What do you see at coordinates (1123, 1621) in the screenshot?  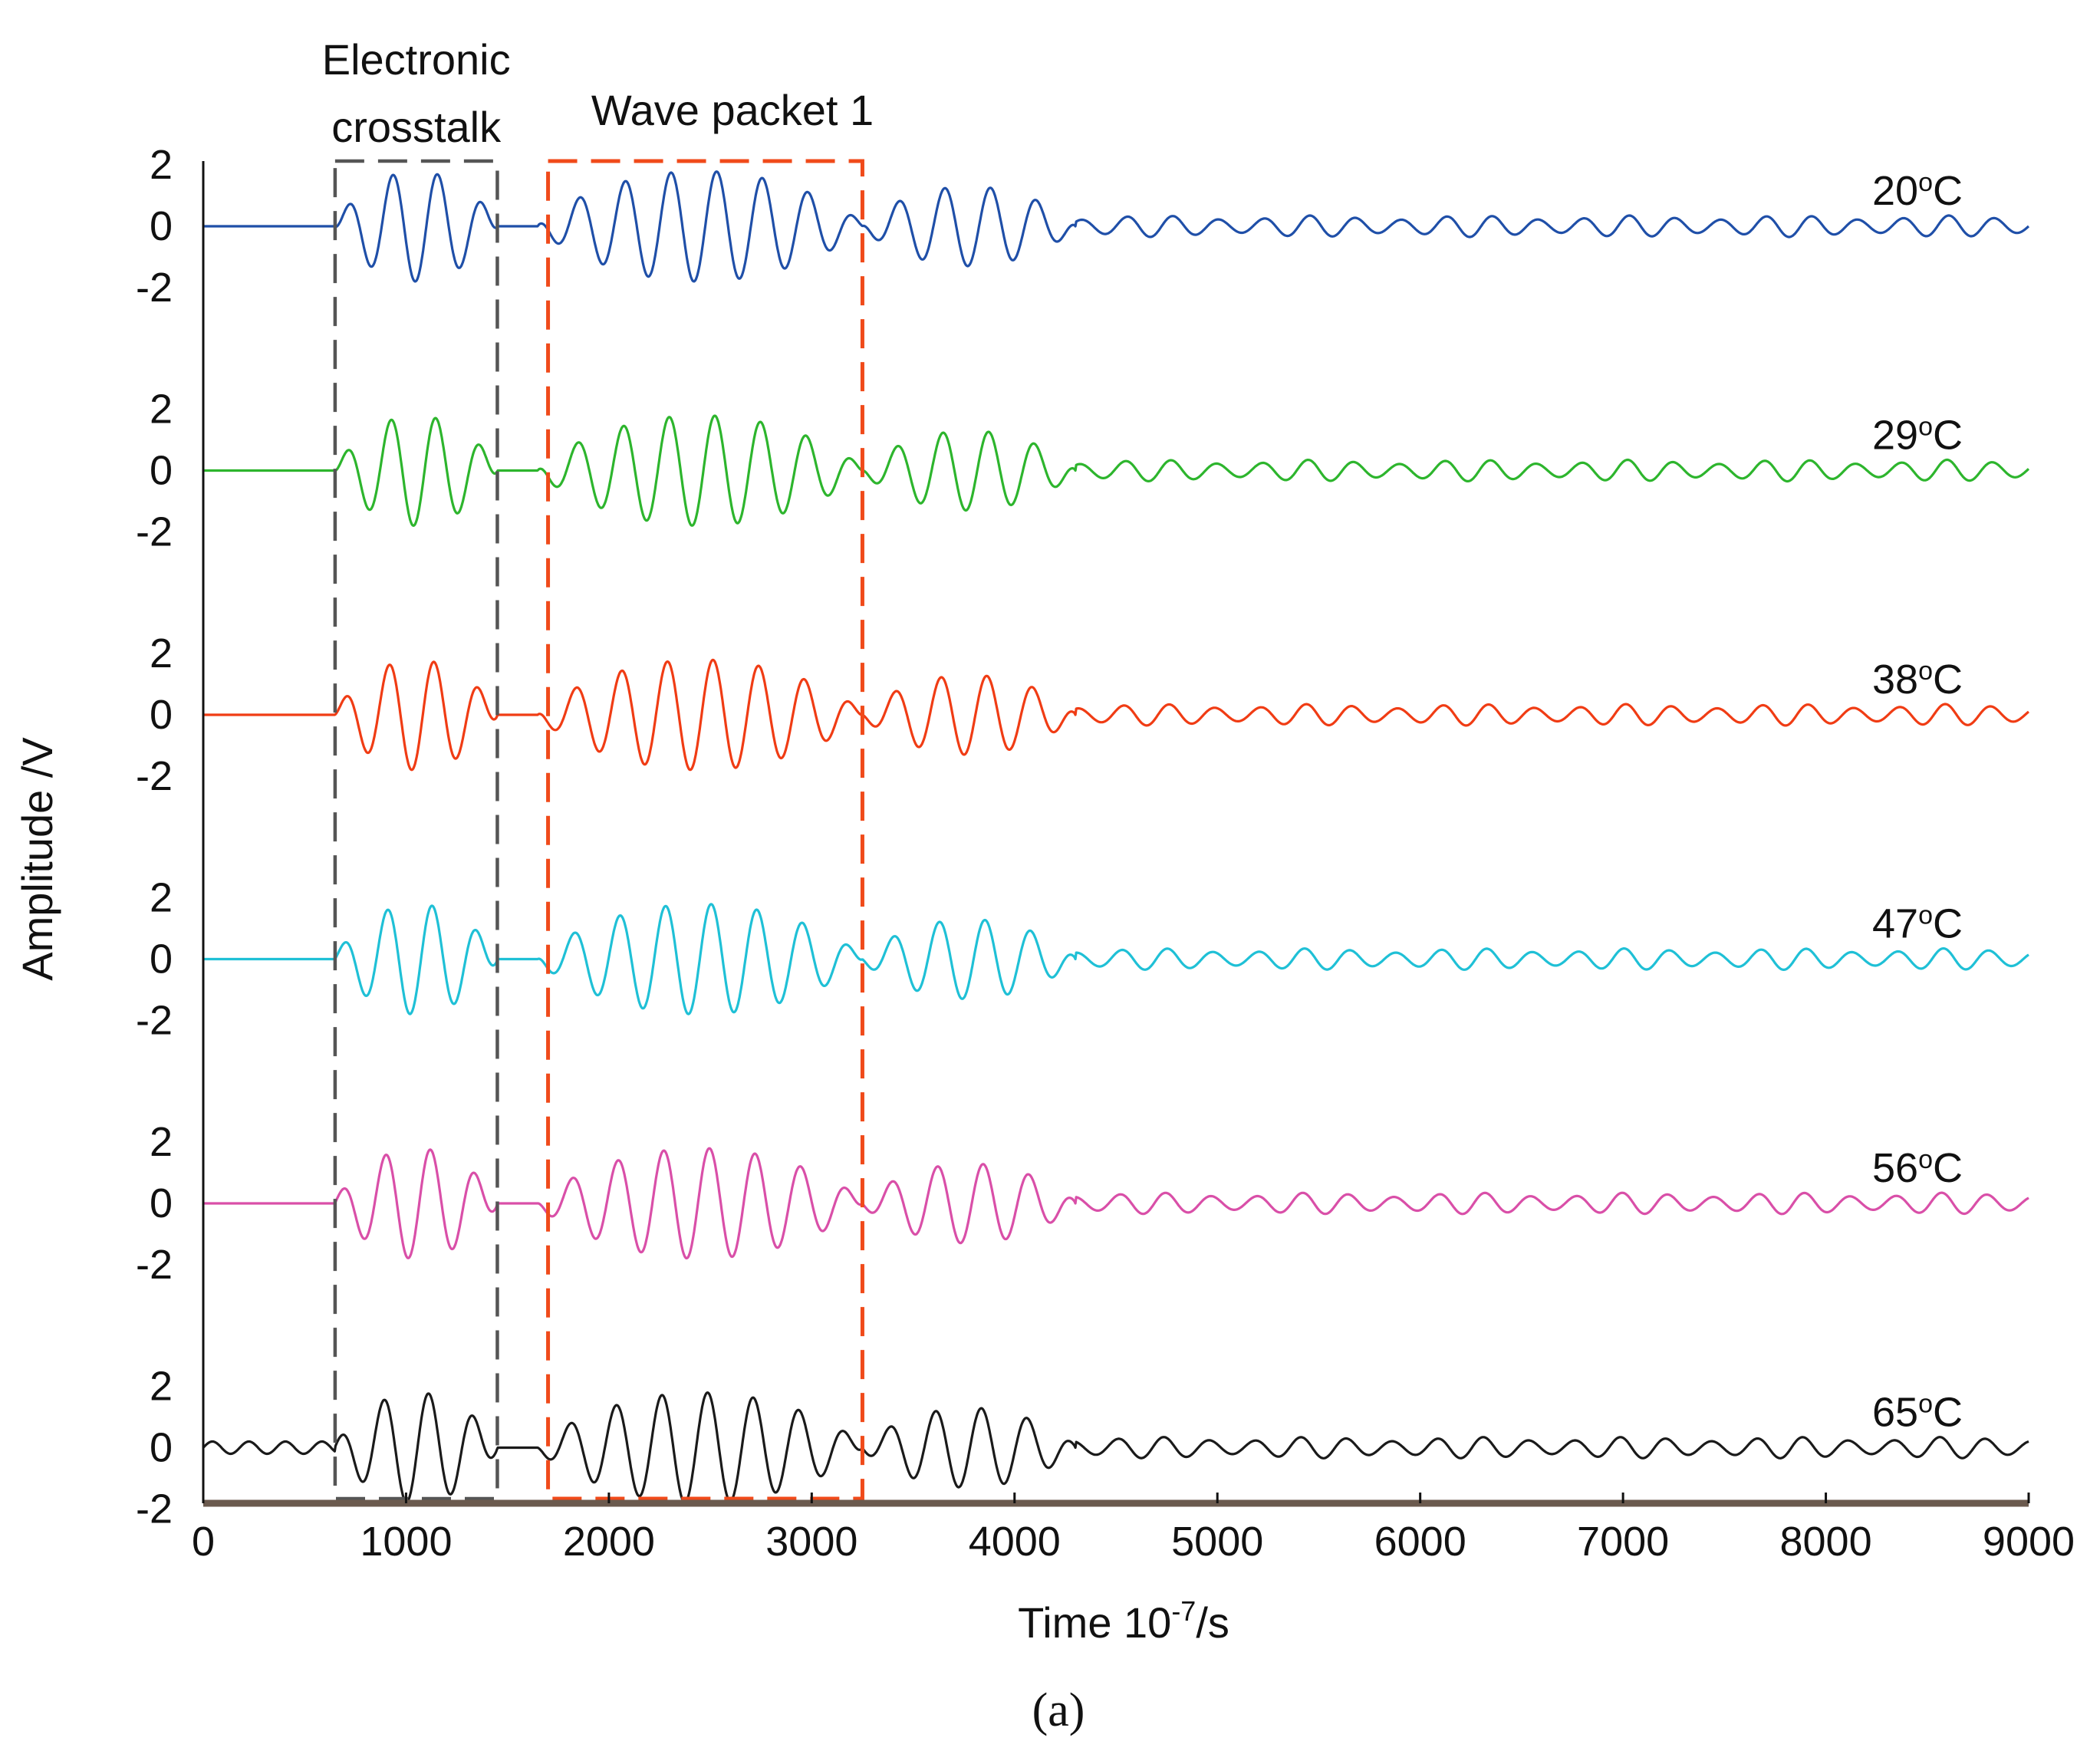 I see `x-axis-label: Time 10-7/s` at bounding box center [1123, 1621].